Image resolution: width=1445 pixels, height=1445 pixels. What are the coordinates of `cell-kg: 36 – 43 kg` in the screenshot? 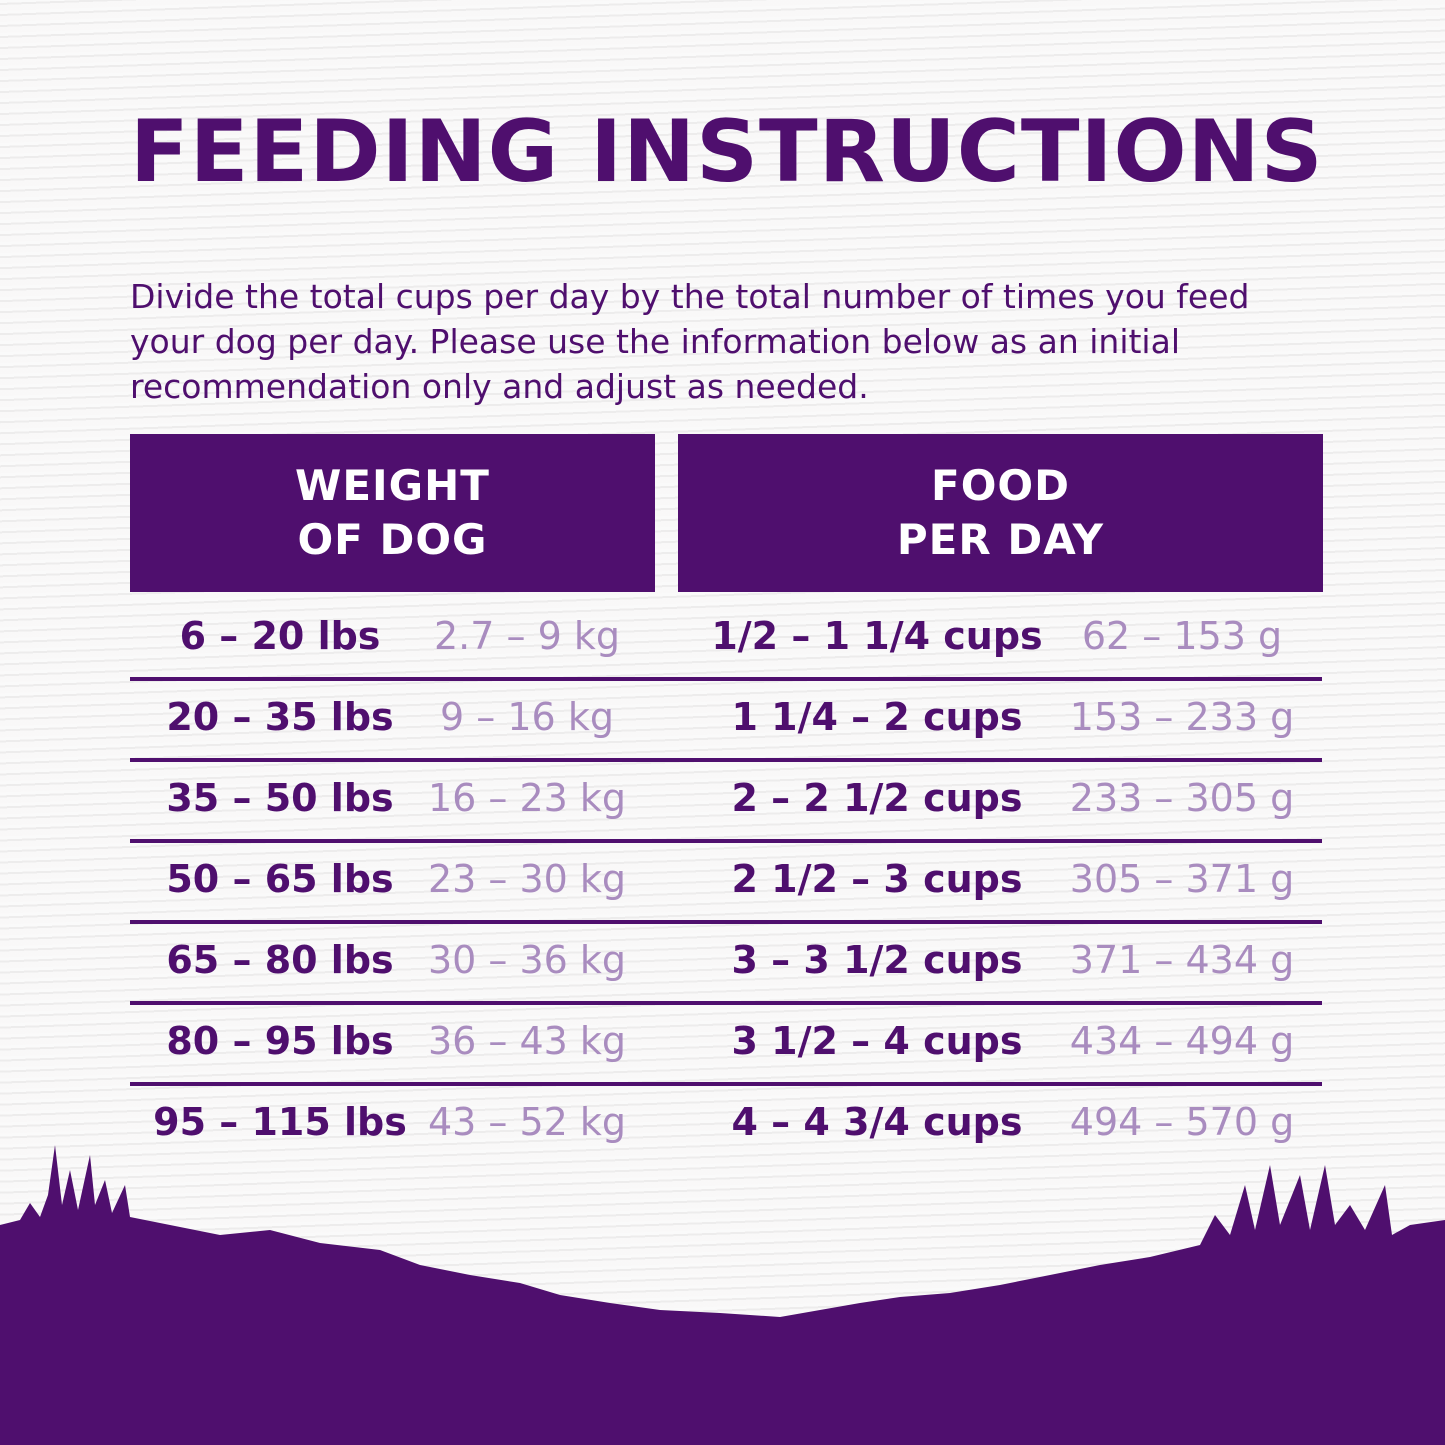 It's located at (527, 1041).